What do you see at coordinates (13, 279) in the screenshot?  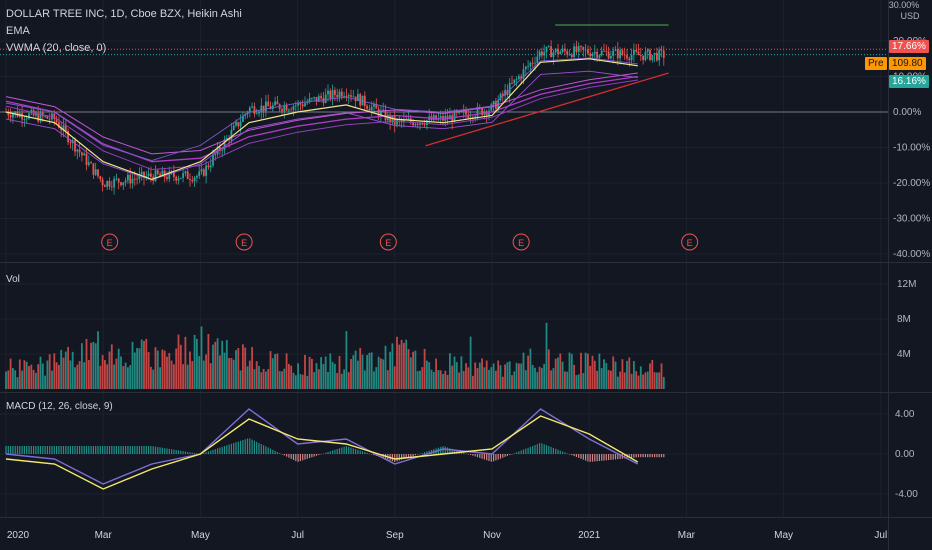 I see `volume-legend: Vol` at bounding box center [13, 279].